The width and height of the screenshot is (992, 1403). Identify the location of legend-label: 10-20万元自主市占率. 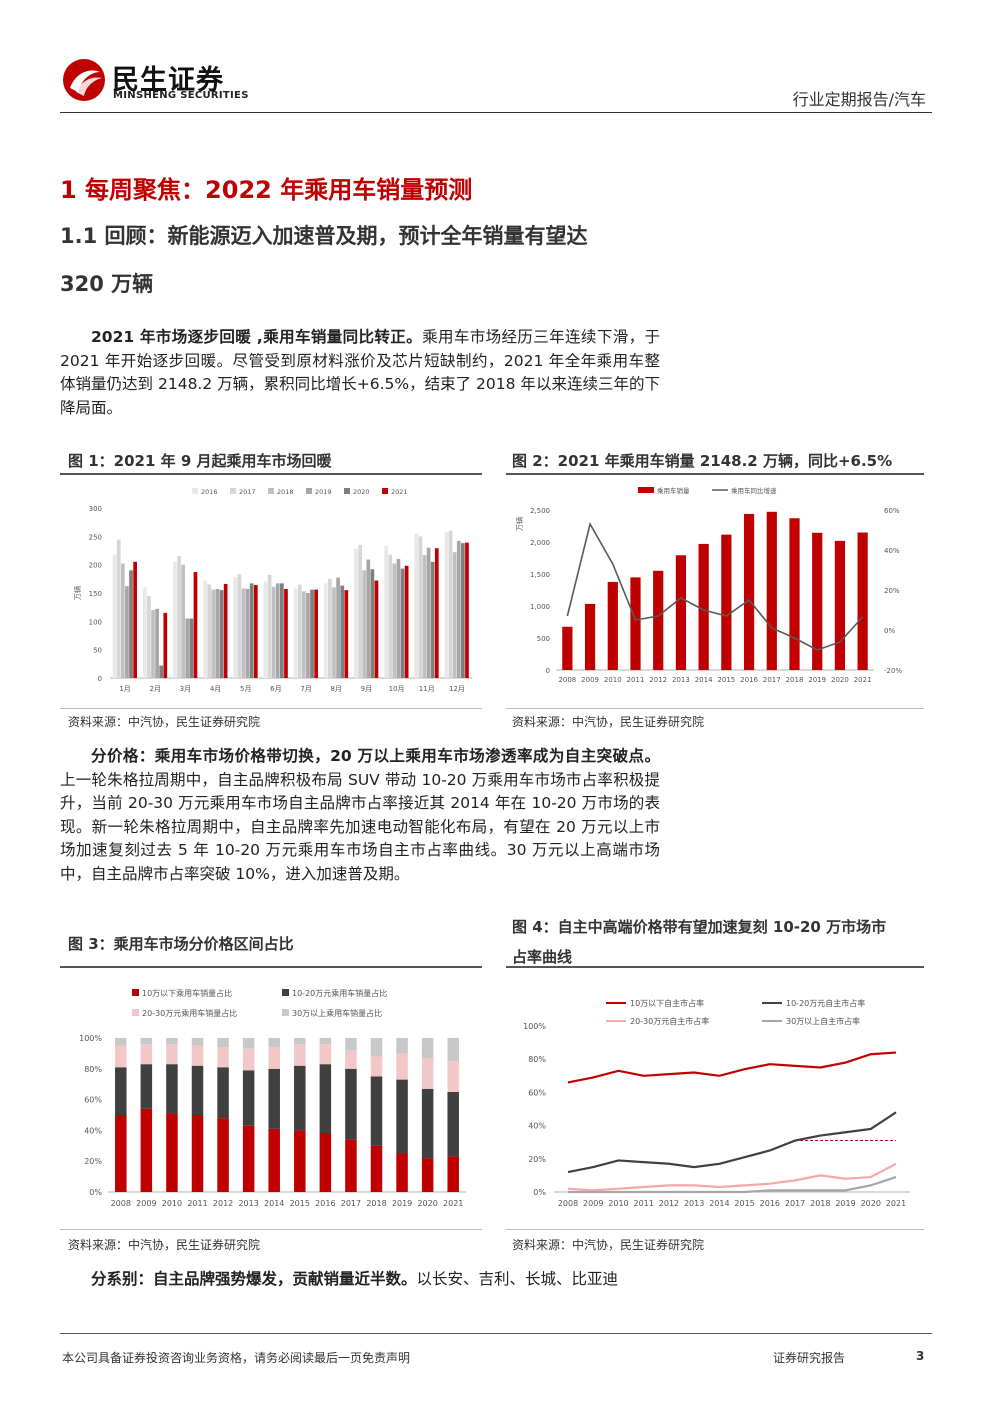
(825, 1003).